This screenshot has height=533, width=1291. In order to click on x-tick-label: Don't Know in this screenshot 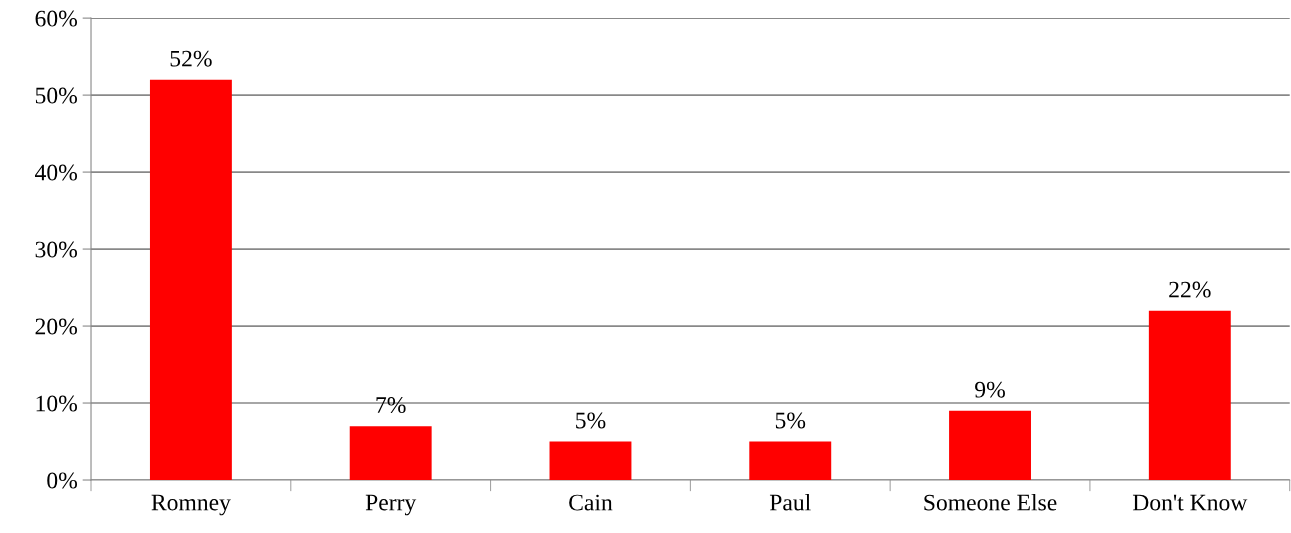, I will do `click(1190, 502)`.